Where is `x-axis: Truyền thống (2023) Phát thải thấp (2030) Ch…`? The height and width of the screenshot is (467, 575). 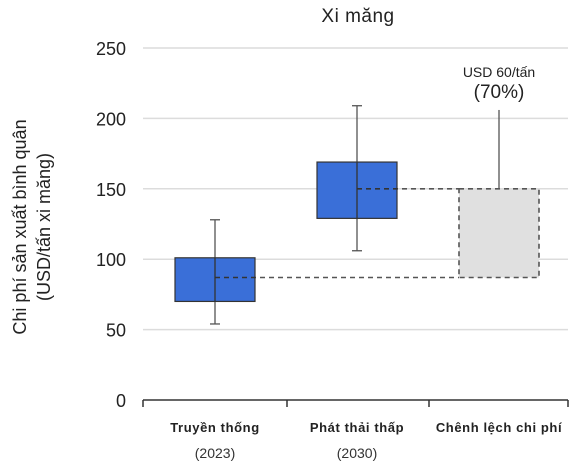 x-axis: Truyền thống (2023) Phát thải thấp (2030) Ch… is located at coordinates (355, 430).